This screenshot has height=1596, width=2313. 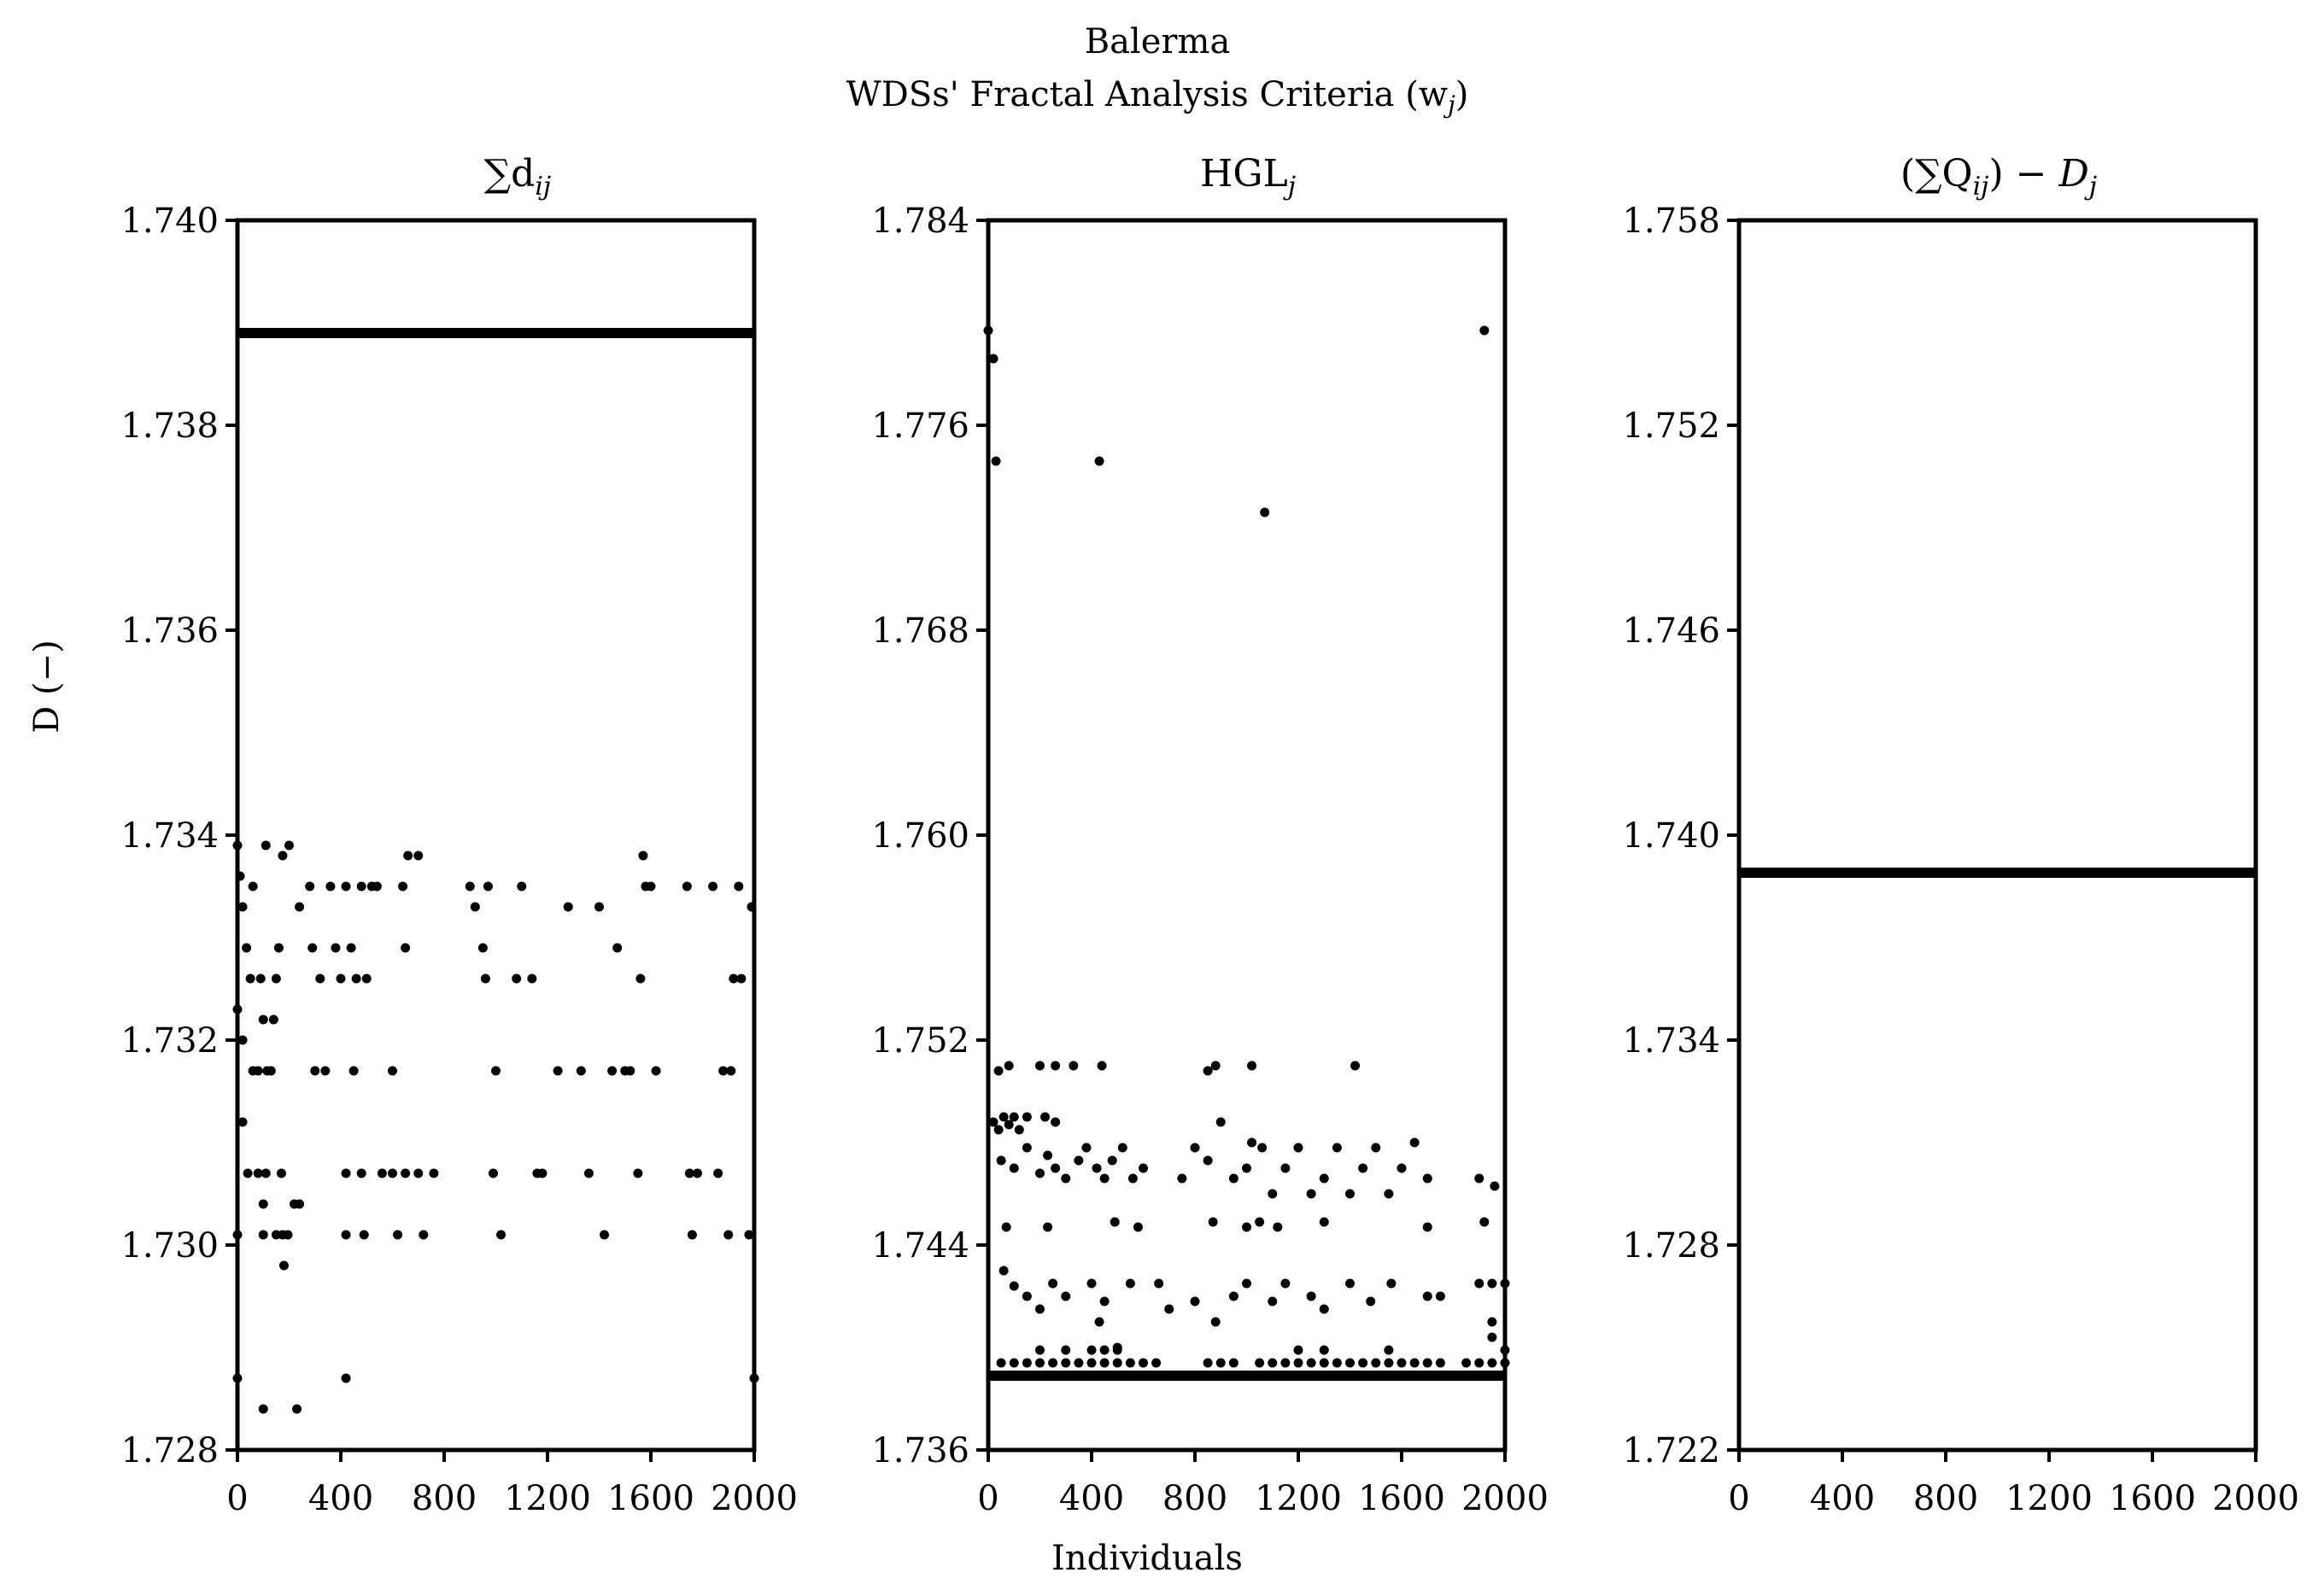 What do you see at coordinates (1157, 97) in the screenshot?
I see `figure-subtitle: WDSs' Fractal Analysis Criteria (wj)` at bounding box center [1157, 97].